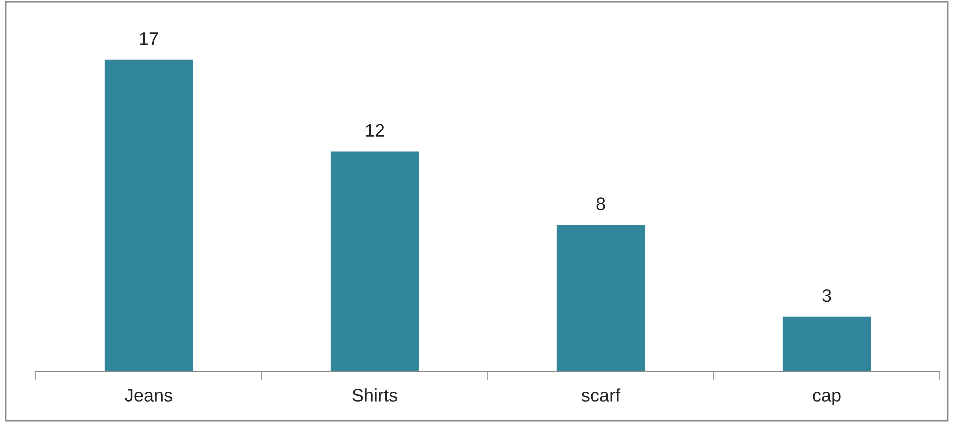  What do you see at coordinates (149, 39) in the screenshot?
I see `data-label: 17` at bounding box center [149, 39].